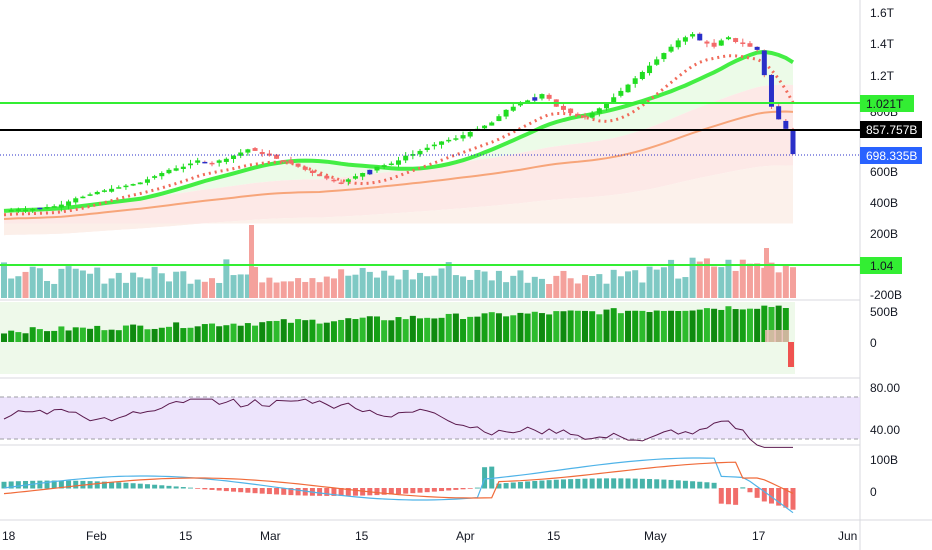  What do you see at coordinates (96, 536) in the screenshot?
I see `time-tick: Feb` at bounding box center [96, 536].